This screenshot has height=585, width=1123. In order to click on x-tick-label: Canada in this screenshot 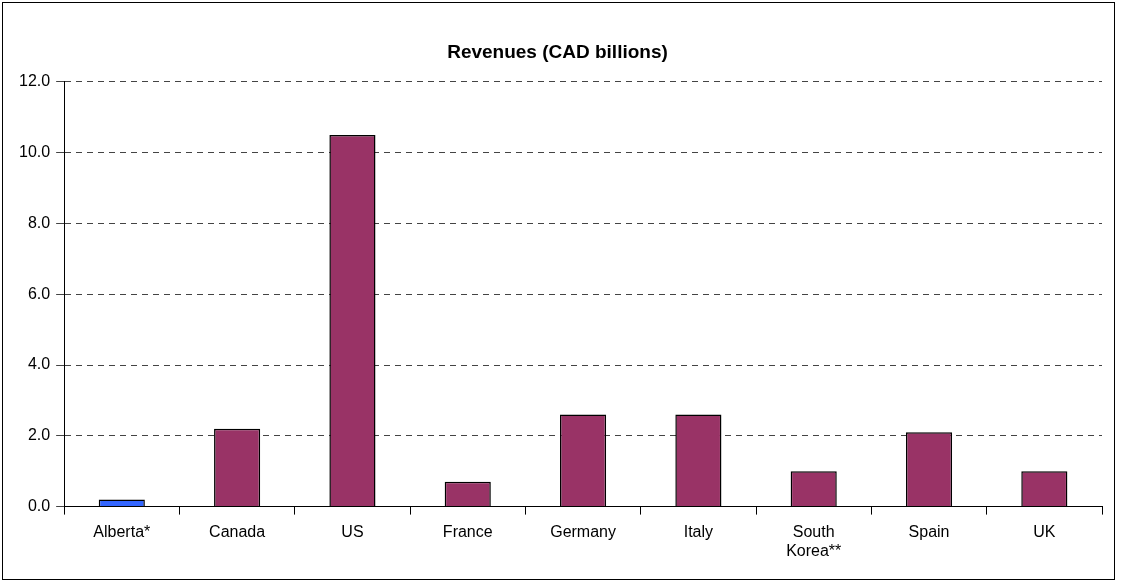, I will do `click(237, 531)`.